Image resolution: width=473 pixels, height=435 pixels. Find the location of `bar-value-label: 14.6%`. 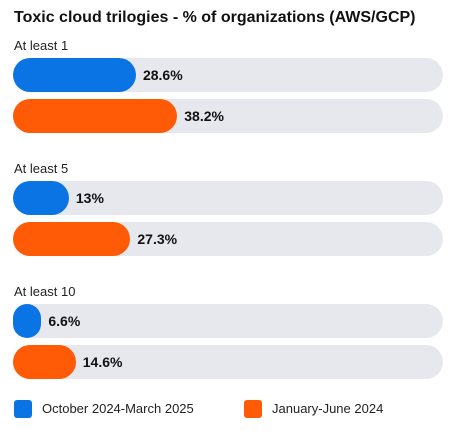

bar-value-label: 14.6% is located at coordinates (102, 362).